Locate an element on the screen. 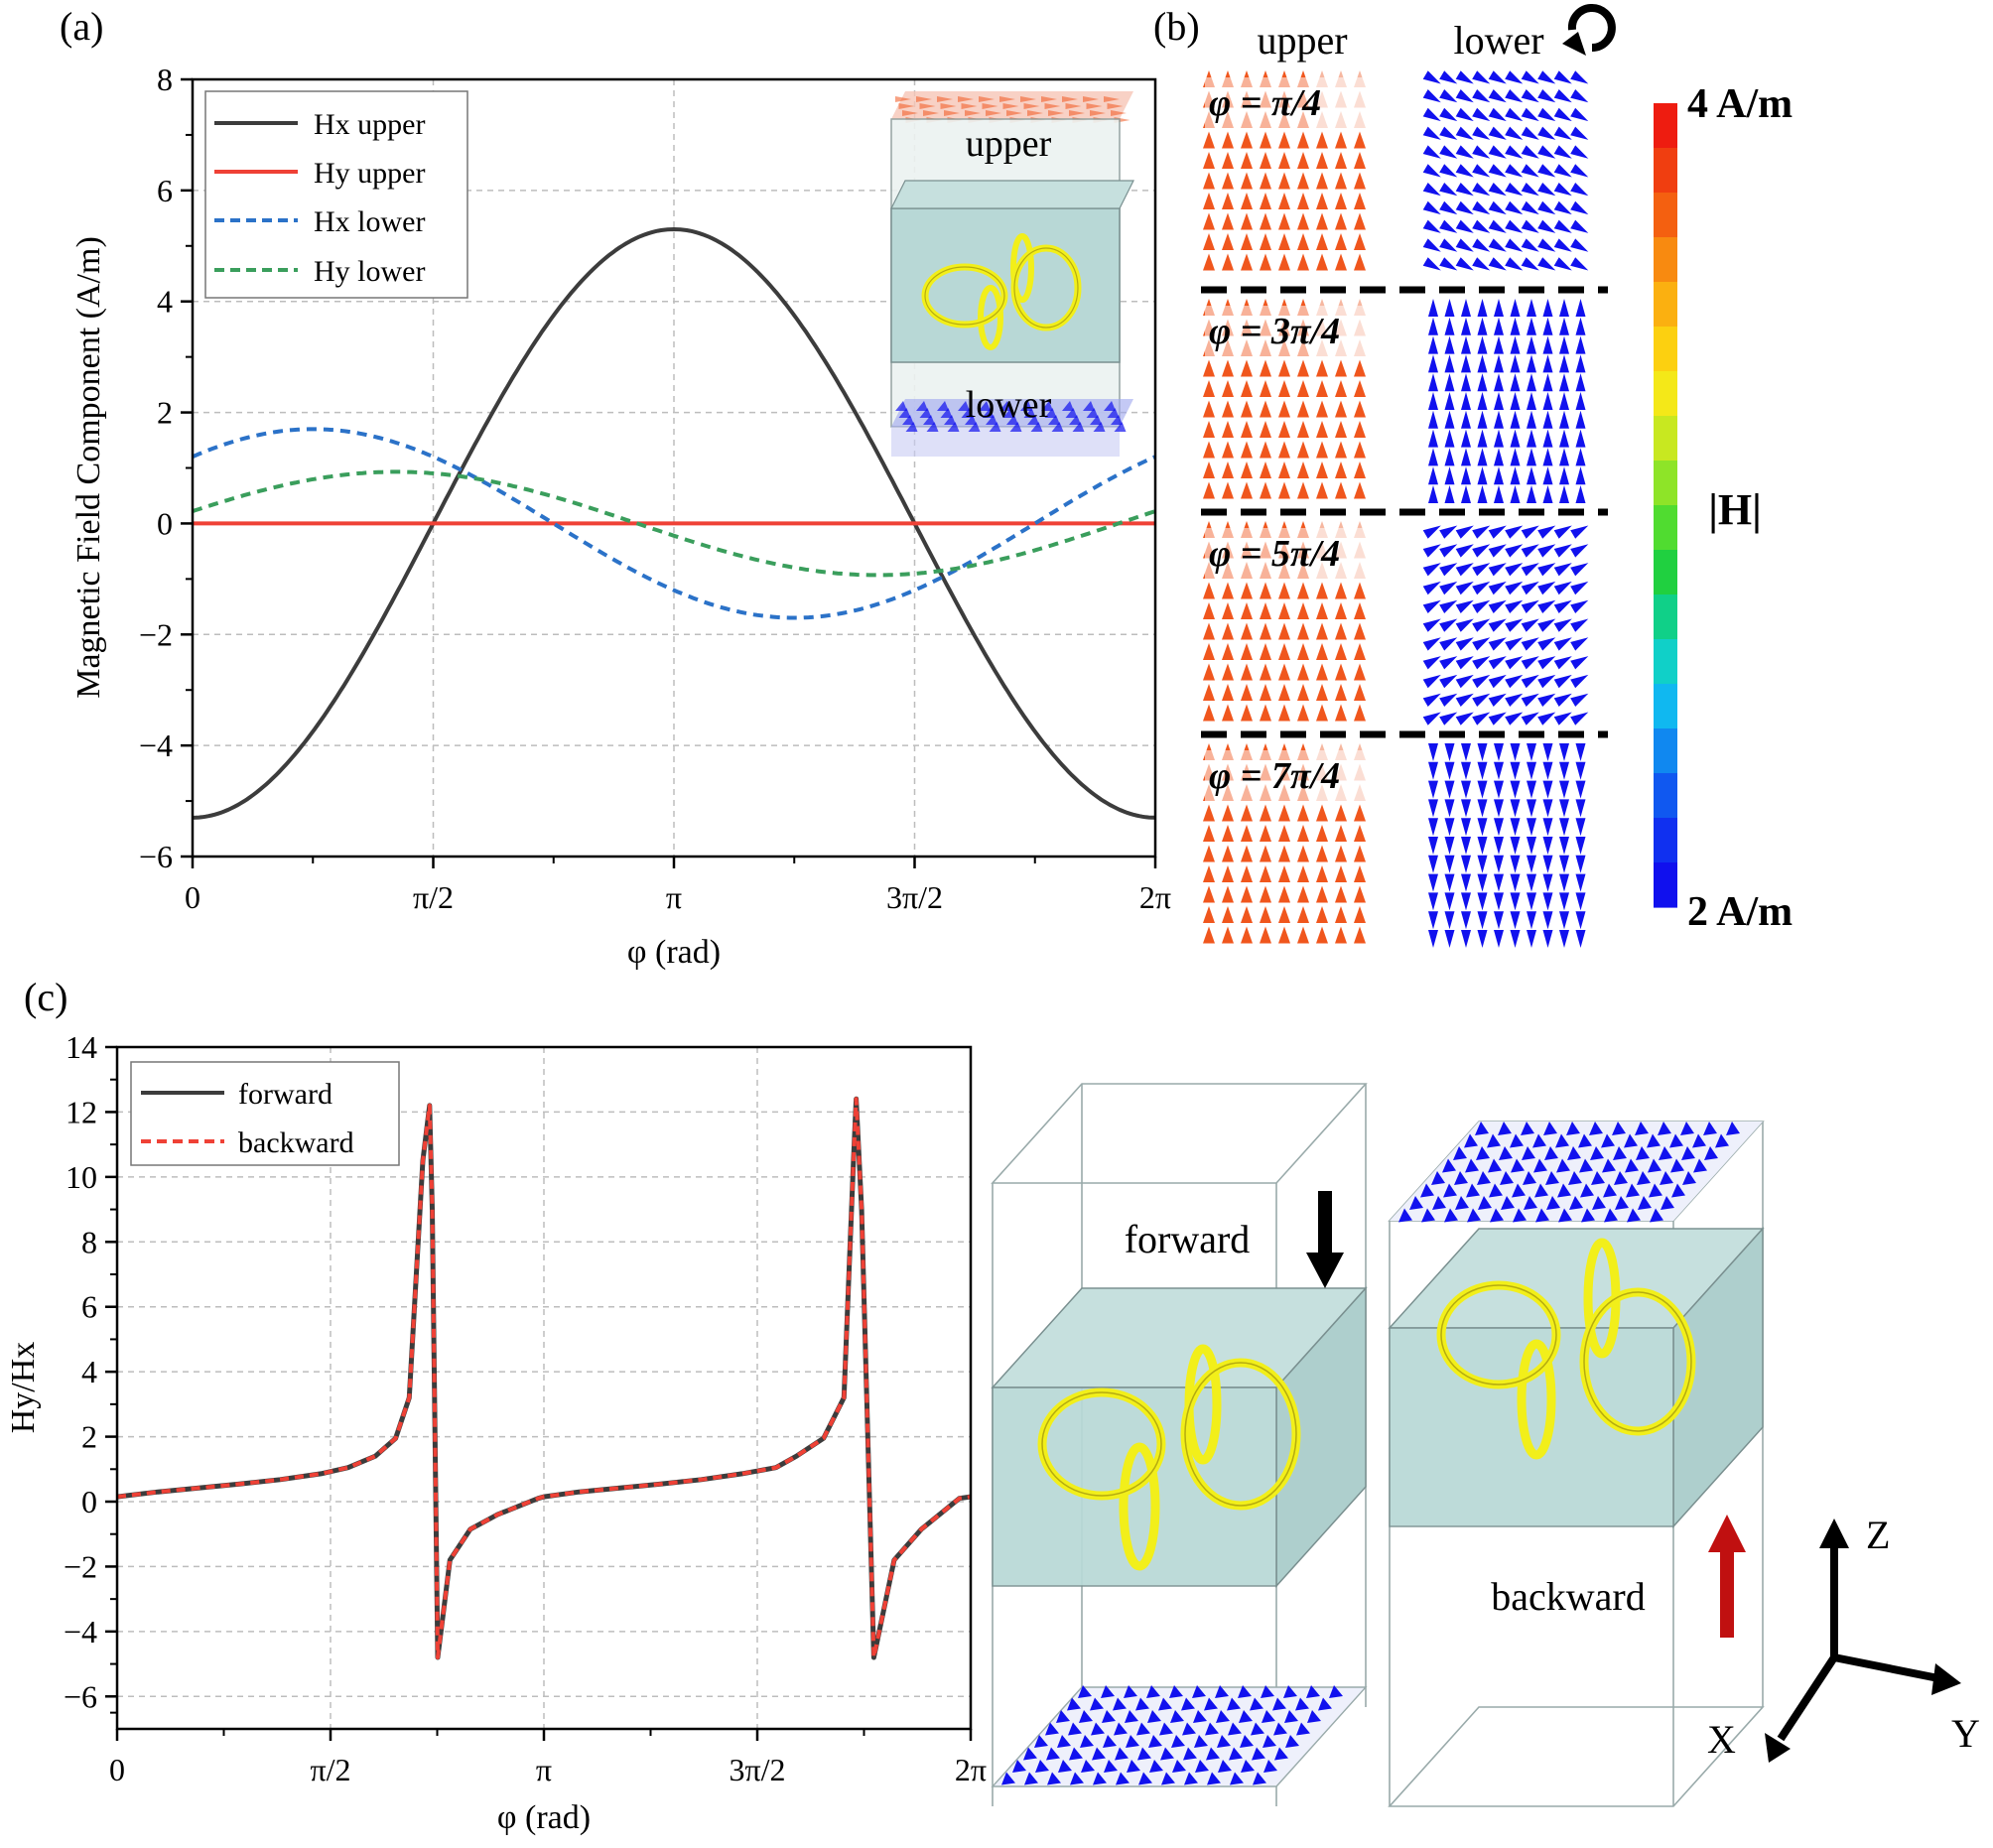 The height and width of the screenshot is (1848, 1993). coordinate-axes: Z X Y is located at coordinates (1843, 1638).